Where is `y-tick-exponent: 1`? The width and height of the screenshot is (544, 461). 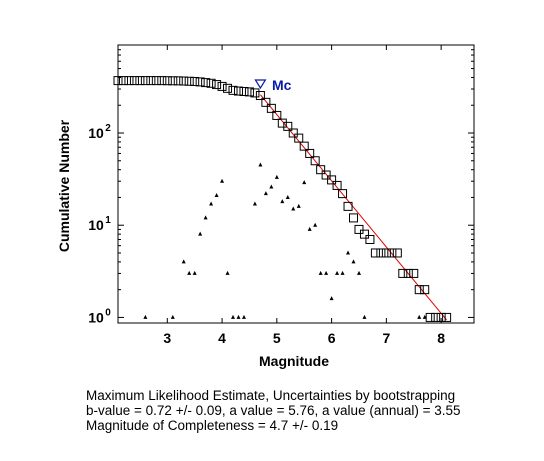
y-tick-exponent: 1 is located at coordinates (108, 220).